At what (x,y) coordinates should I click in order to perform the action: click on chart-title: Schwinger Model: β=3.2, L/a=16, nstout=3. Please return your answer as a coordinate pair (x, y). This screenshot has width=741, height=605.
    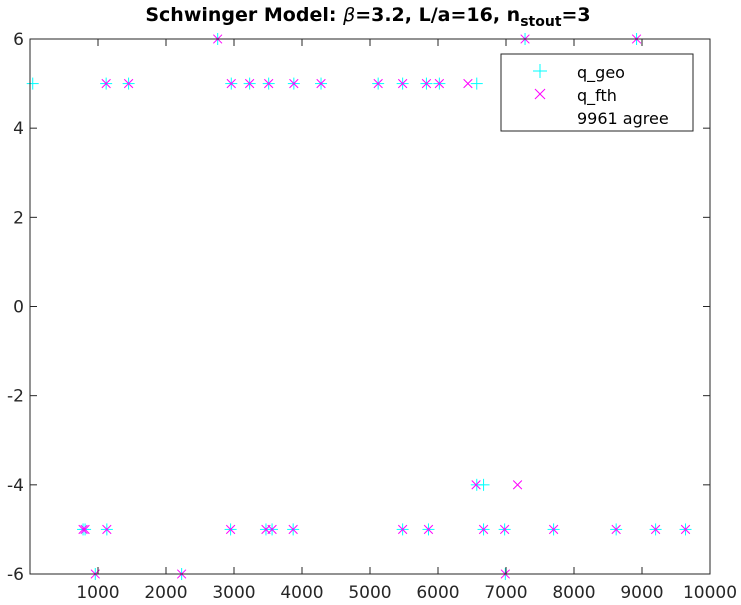
    Looking at the image, I should click on (367, 17).